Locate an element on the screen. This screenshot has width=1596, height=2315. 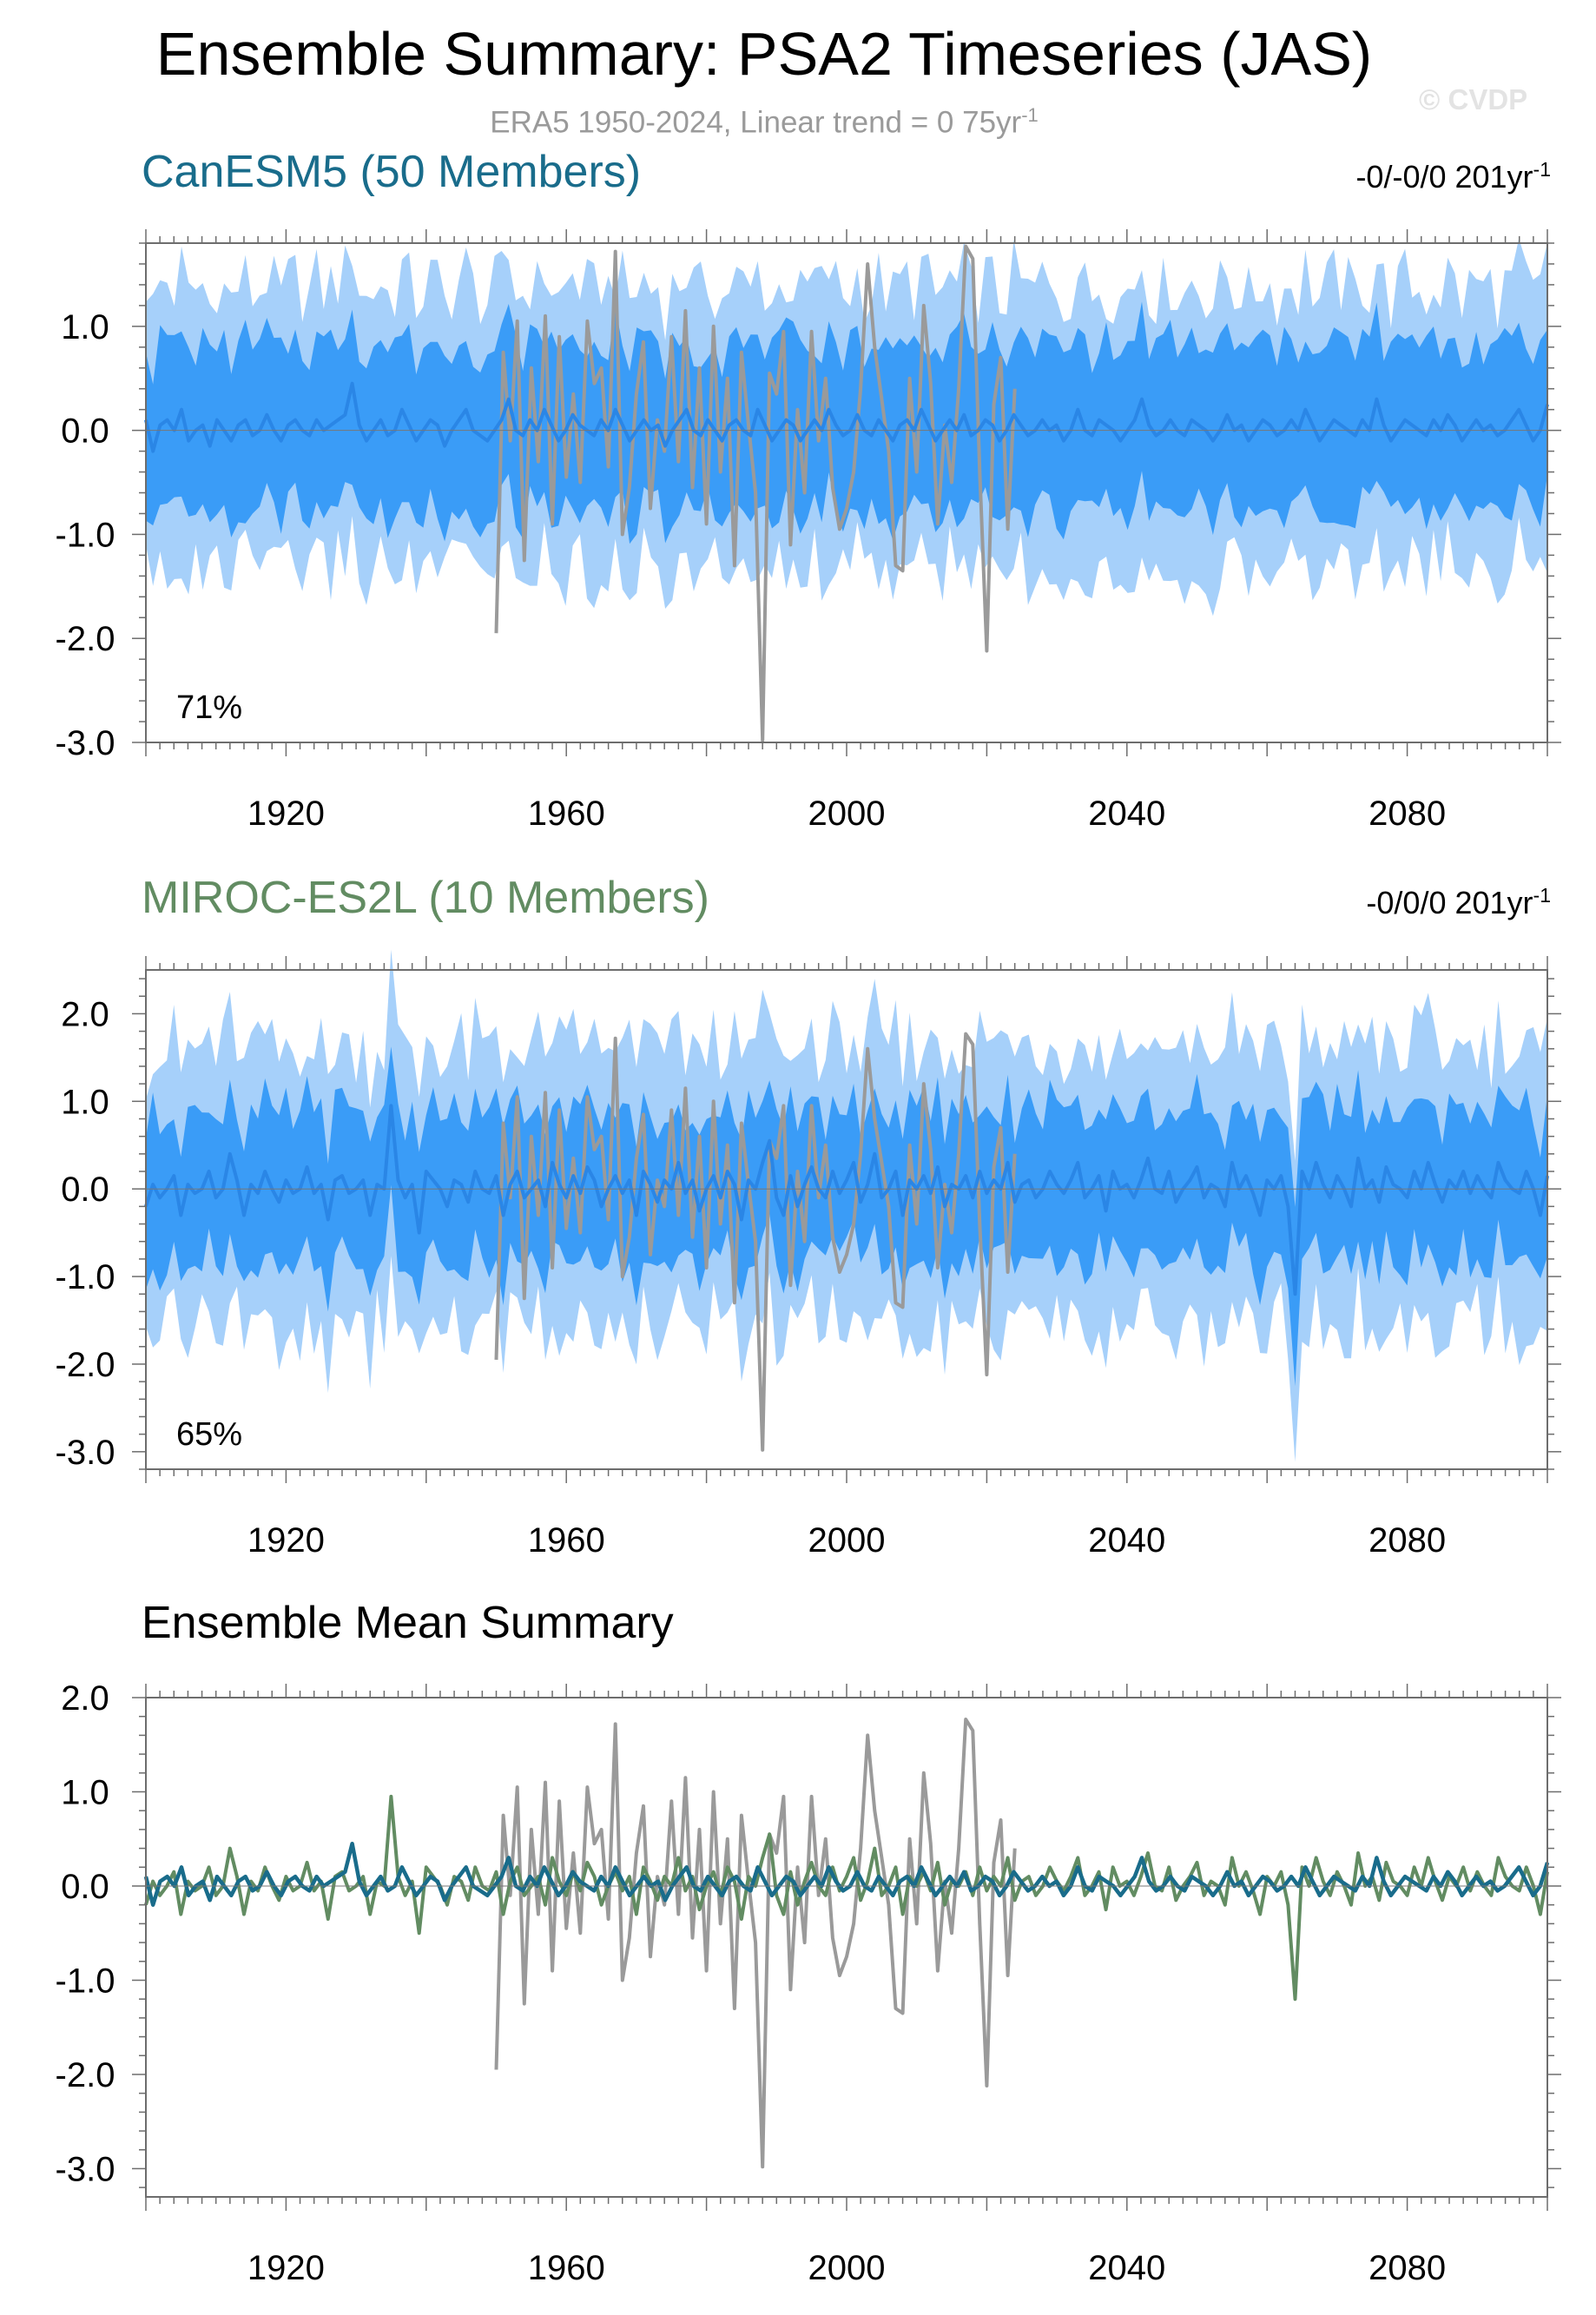
miroc-mean-line is located at coordinates (846, 1898).